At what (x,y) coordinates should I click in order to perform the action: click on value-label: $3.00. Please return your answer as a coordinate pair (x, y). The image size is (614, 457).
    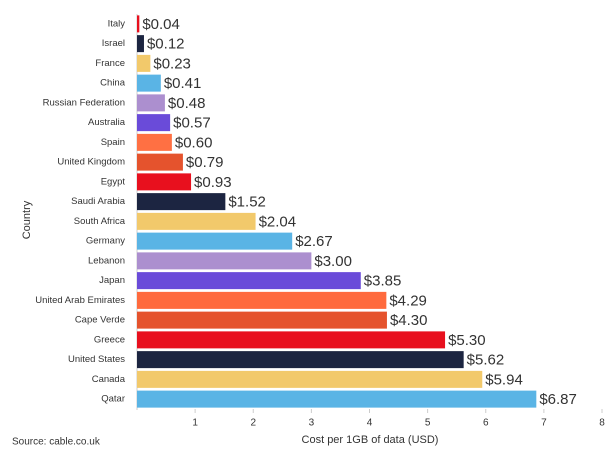
    Looking at the image, I should click on (333, 261).